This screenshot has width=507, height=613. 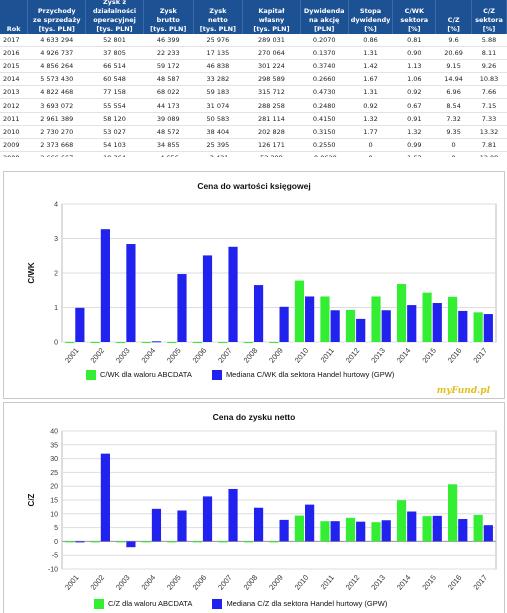 I want to click on table-cell: 4 822 468, so click(x=56, y=92).